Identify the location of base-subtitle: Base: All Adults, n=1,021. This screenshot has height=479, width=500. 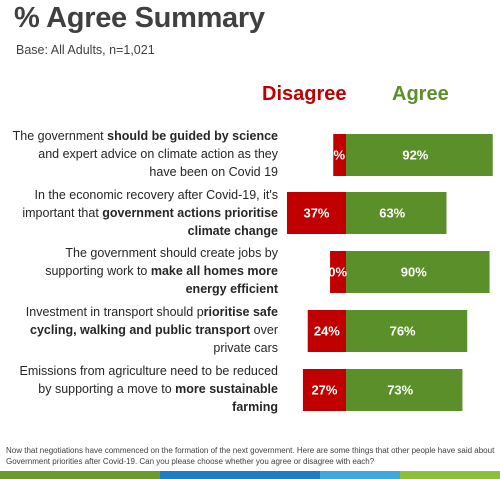
(85, 50).